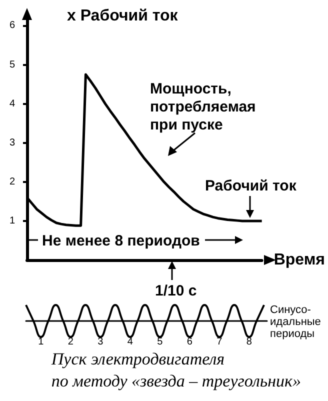  What do you see at coordinates (203, 107) in the screenshot?
I see `annotation: Мощность, потребляемая при пуске` at bounding box center [203, 107].